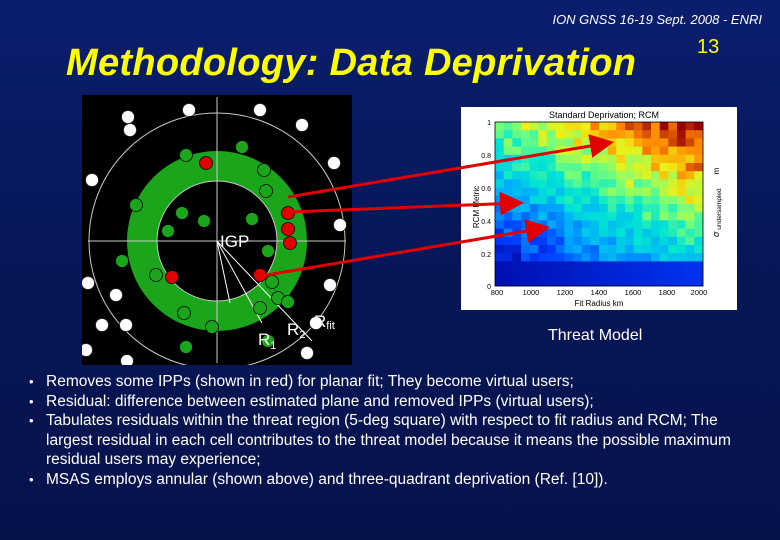 The height and width of the screenshot is (540, 780). Describe the element at coordinates (599, 292) in the screenshot. I see `x-tick-1400: 1400` at that location.